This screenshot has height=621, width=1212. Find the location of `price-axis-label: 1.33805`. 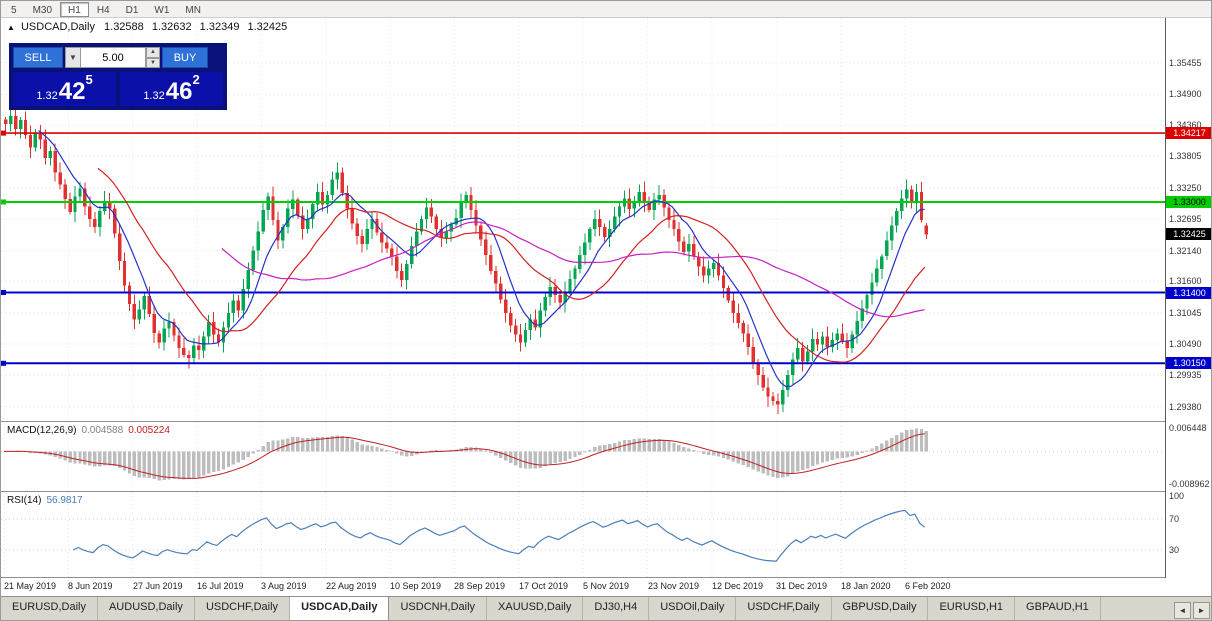

price-axis-label: 1.33805 is located at coordinates (1185, 156).